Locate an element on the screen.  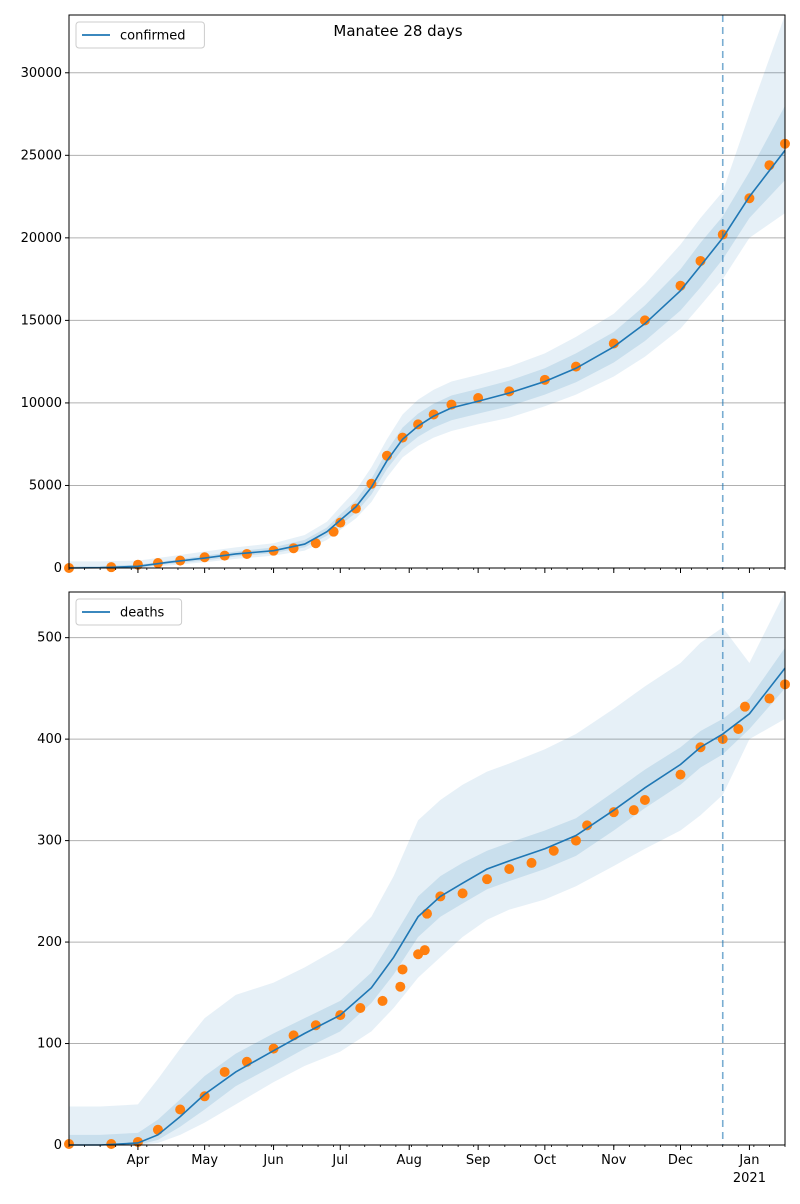
y-tick-label: 300 is located at coordinates (49, 841).